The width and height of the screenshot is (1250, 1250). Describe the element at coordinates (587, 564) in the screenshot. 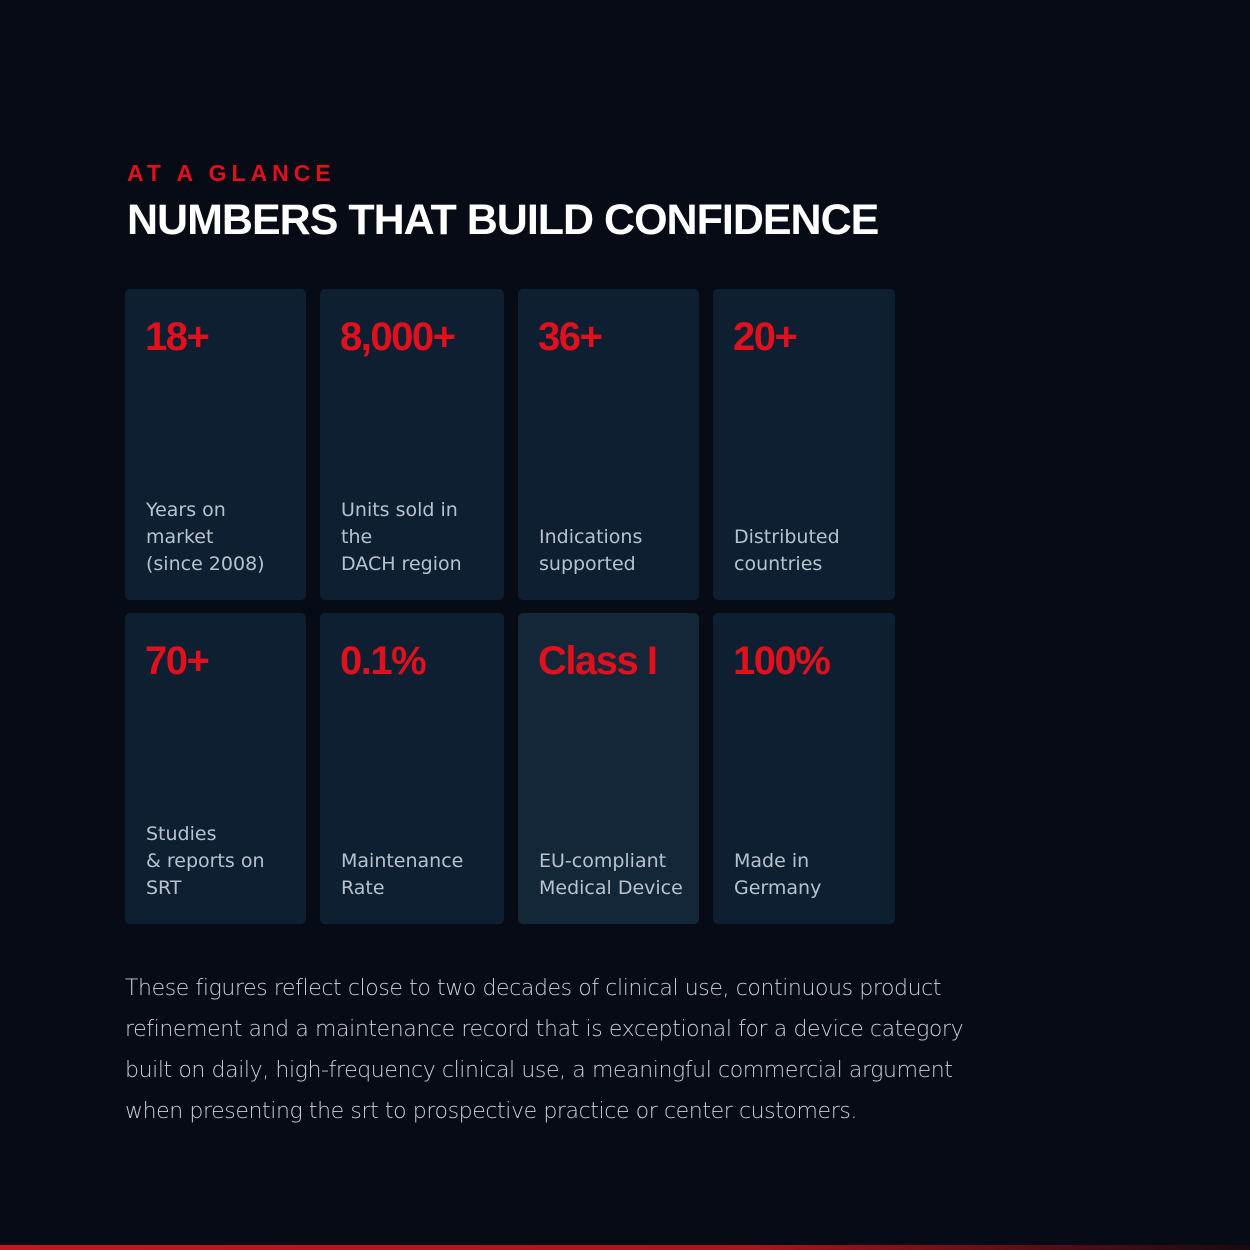

I see `label-line: supported` at that location.